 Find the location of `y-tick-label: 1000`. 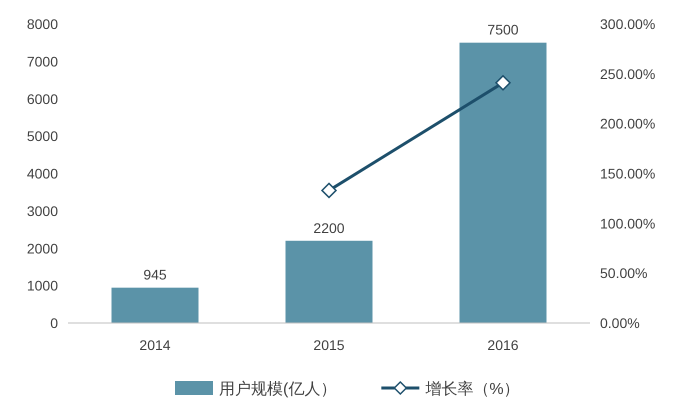

y-tick-label: 1000 is located at coordinates (42, 286).